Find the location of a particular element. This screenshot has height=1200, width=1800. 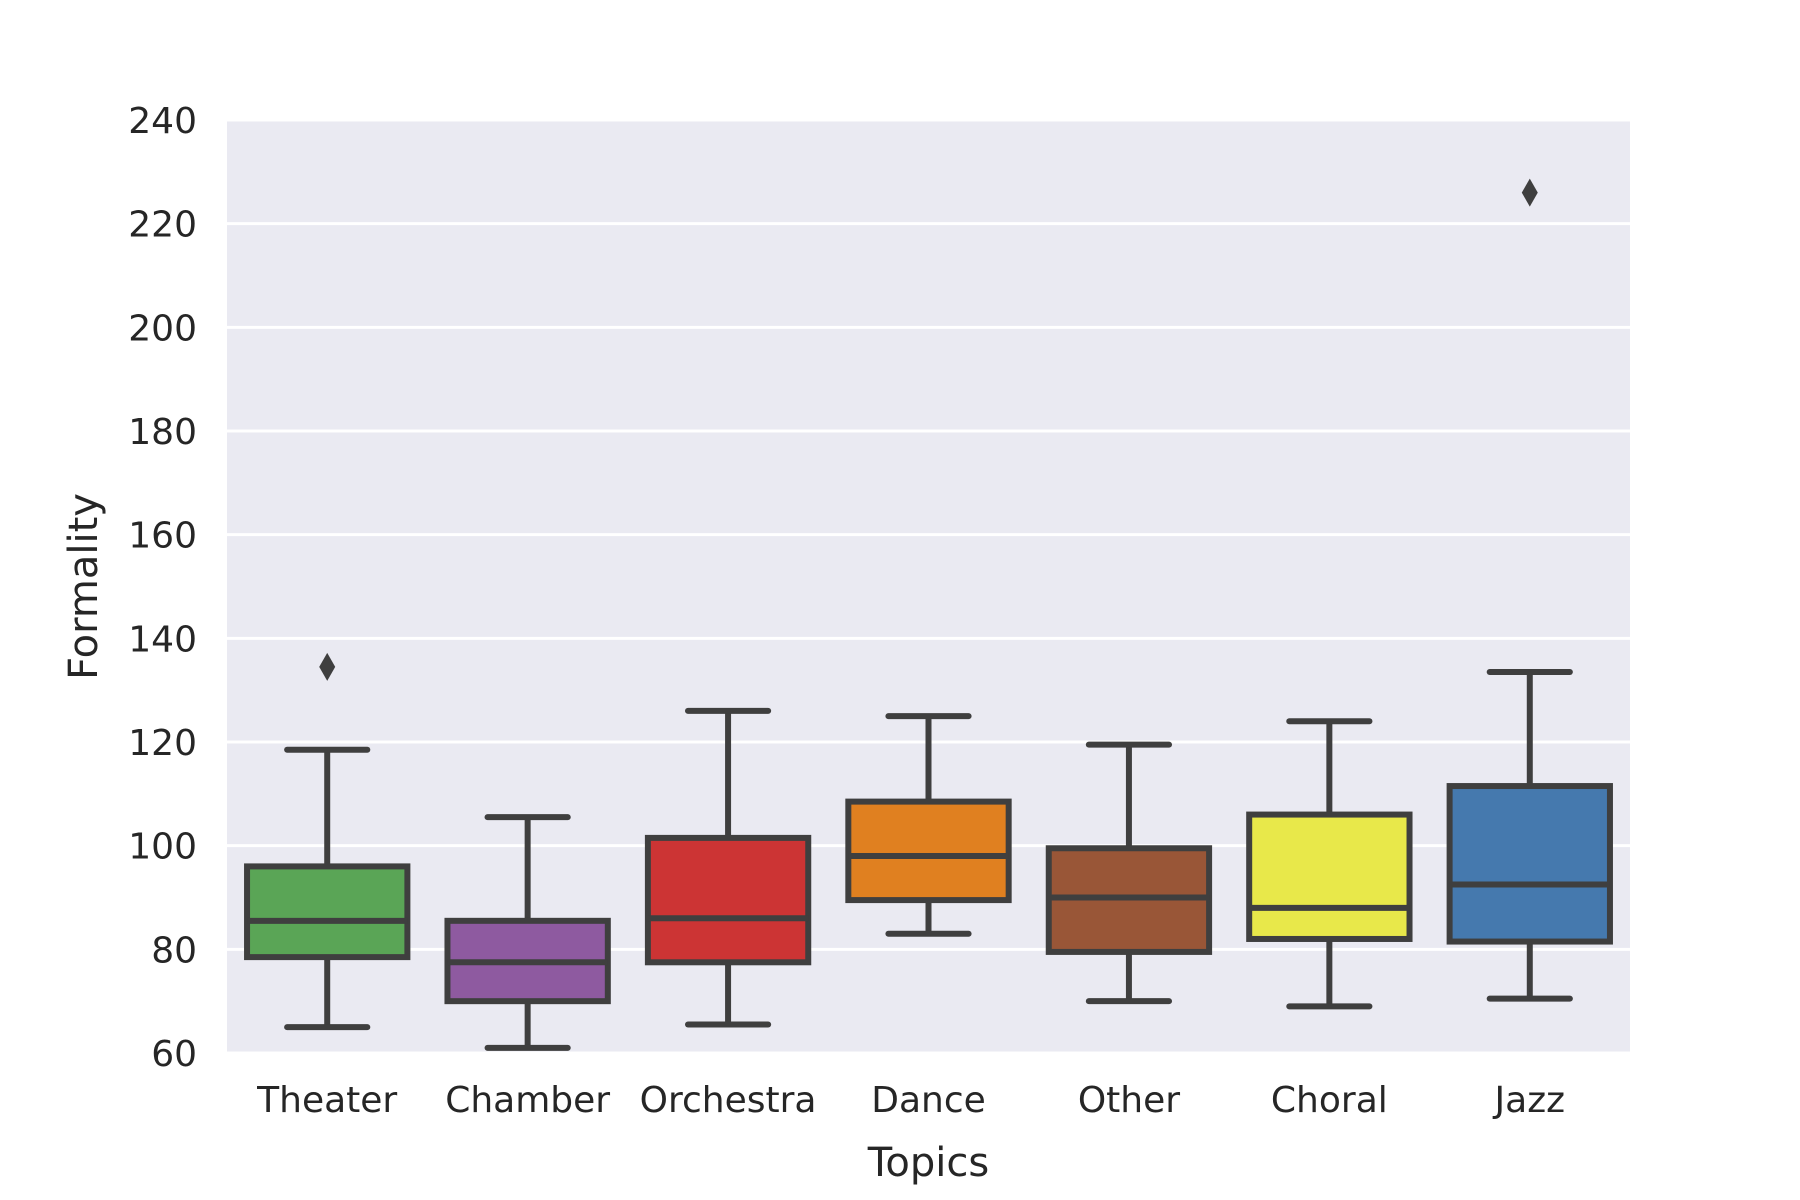

box-other is located at coordinates (1129, 873).